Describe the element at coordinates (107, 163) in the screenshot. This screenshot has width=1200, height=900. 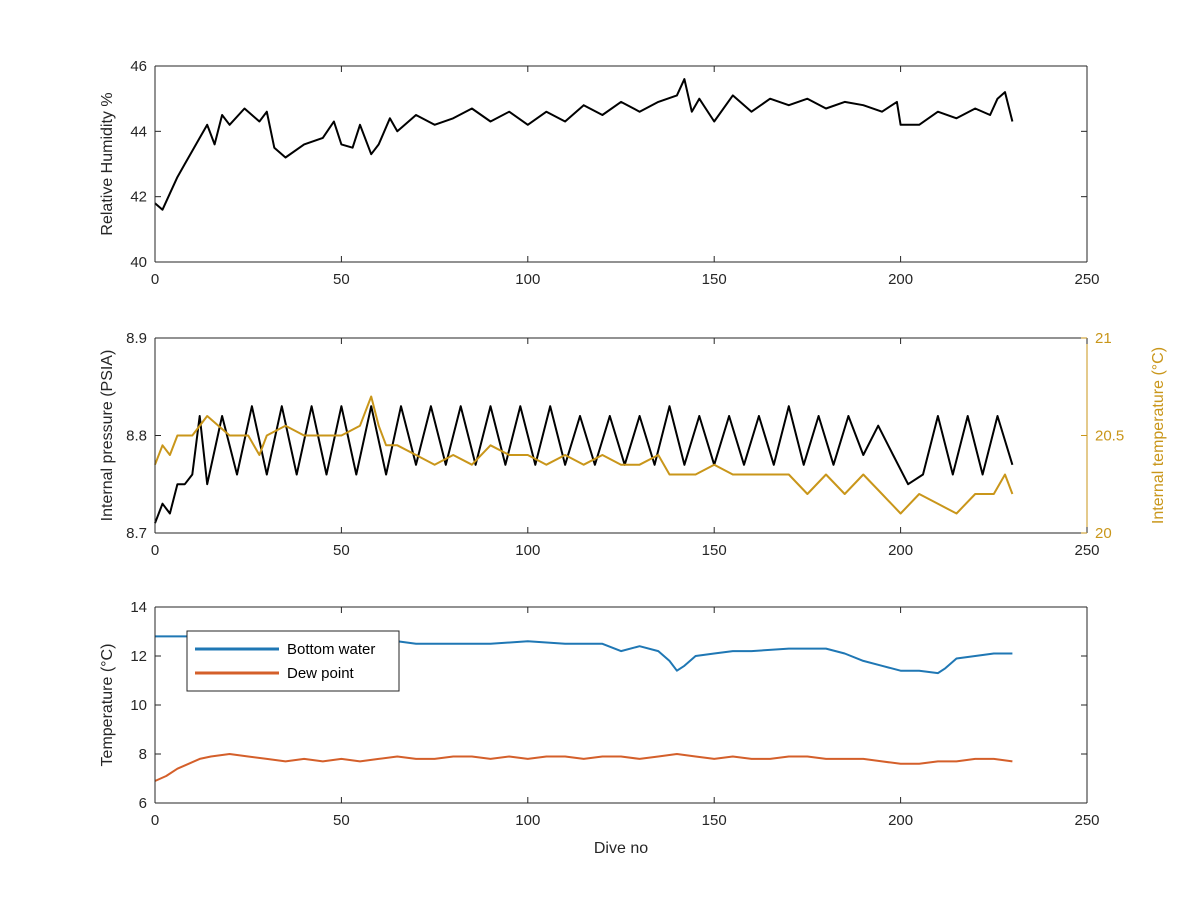
I see `y-axis-label: Relative Humidity %` at that location.